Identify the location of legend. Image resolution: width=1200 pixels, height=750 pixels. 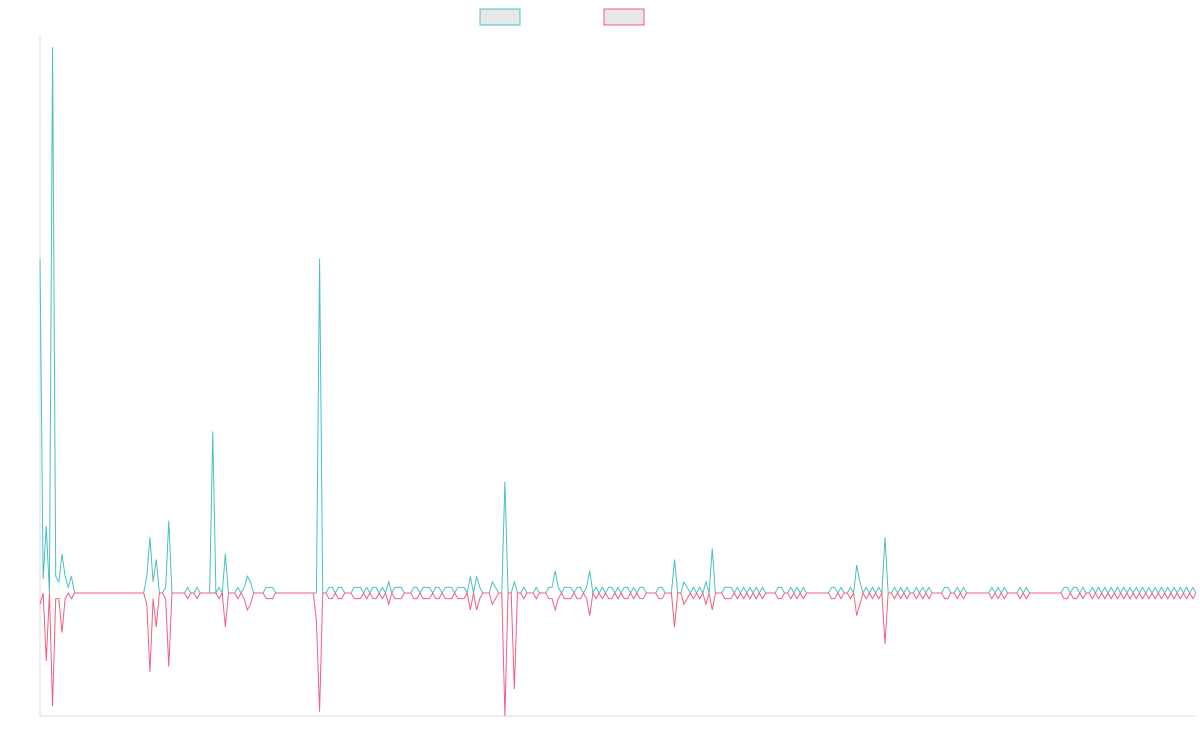
(562, 17).